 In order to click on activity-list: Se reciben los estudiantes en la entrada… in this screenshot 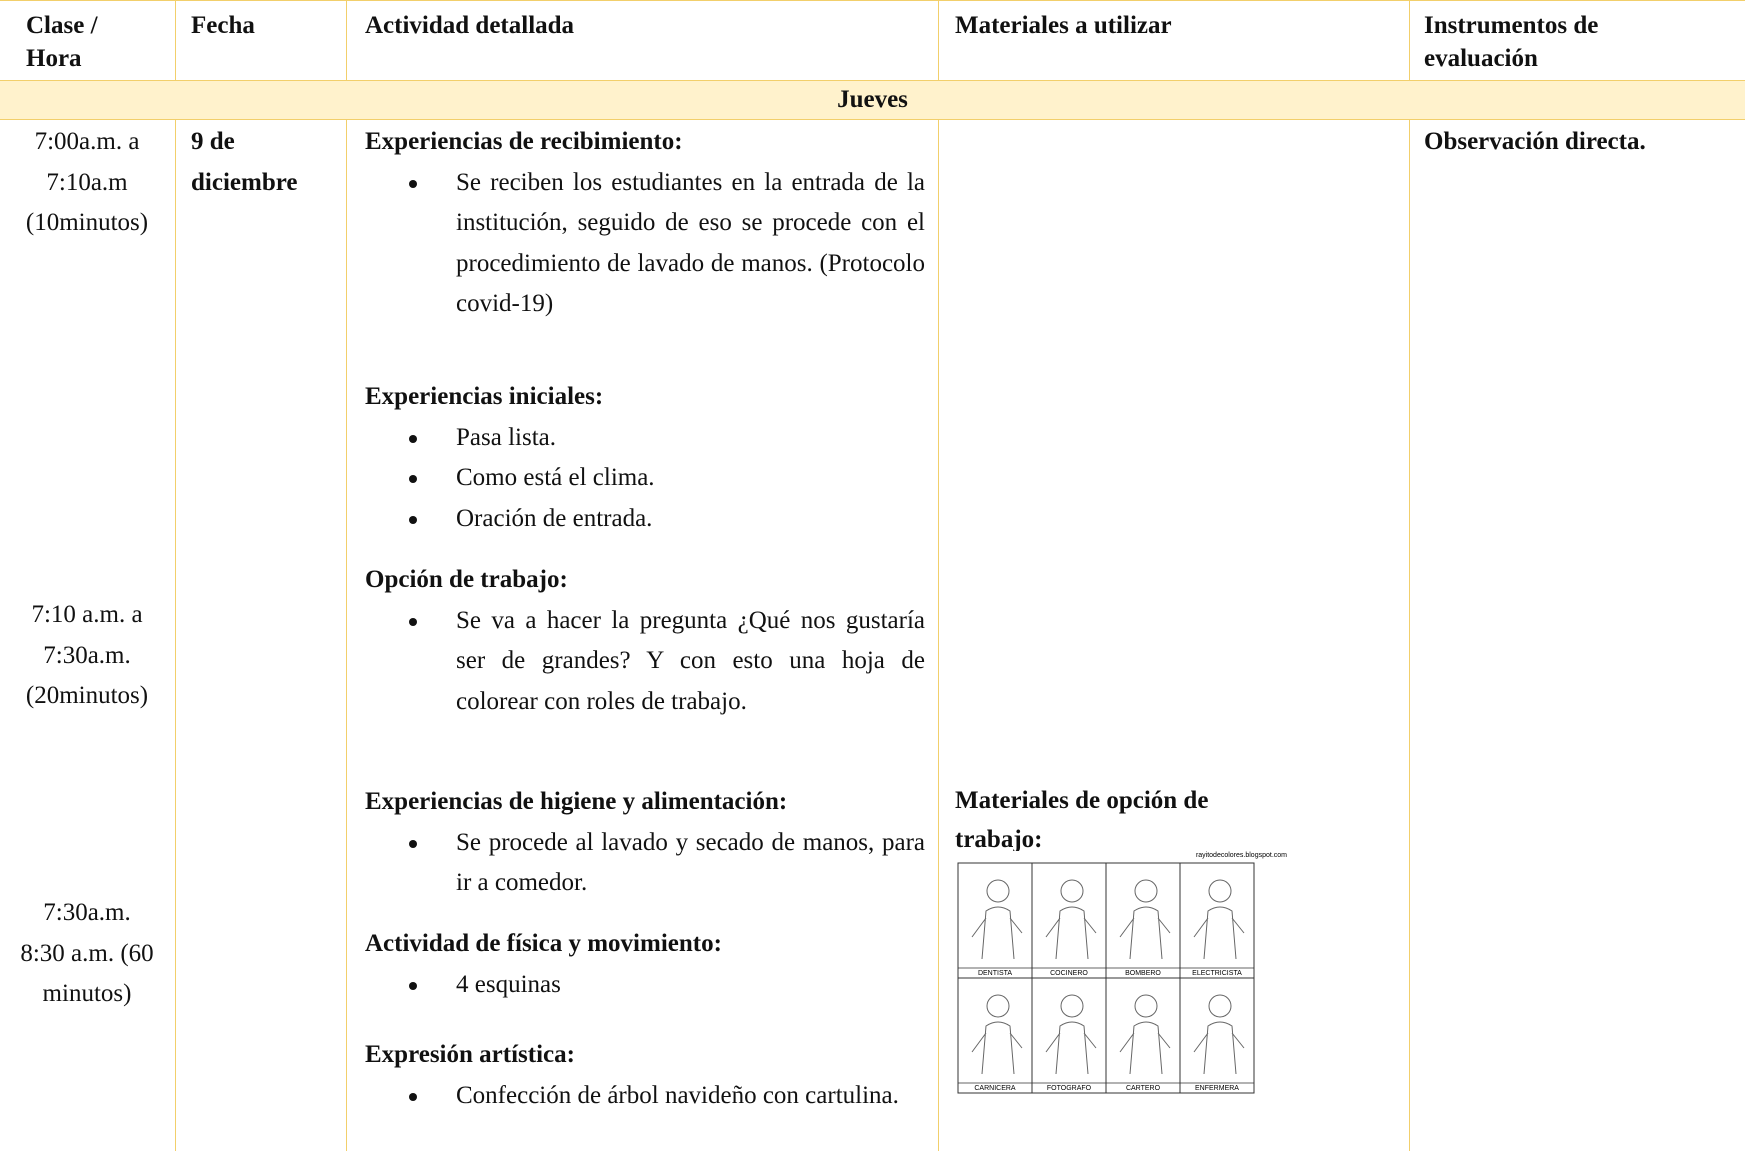, I will do `click(645, 244)`.